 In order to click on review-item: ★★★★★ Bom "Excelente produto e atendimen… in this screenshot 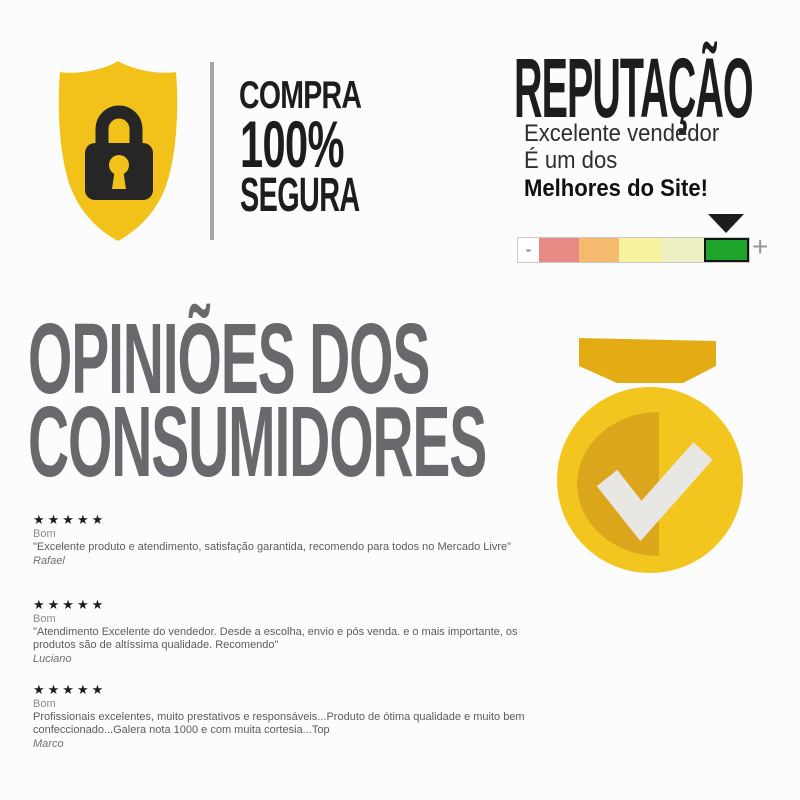, I will do `click(283, 540)`.